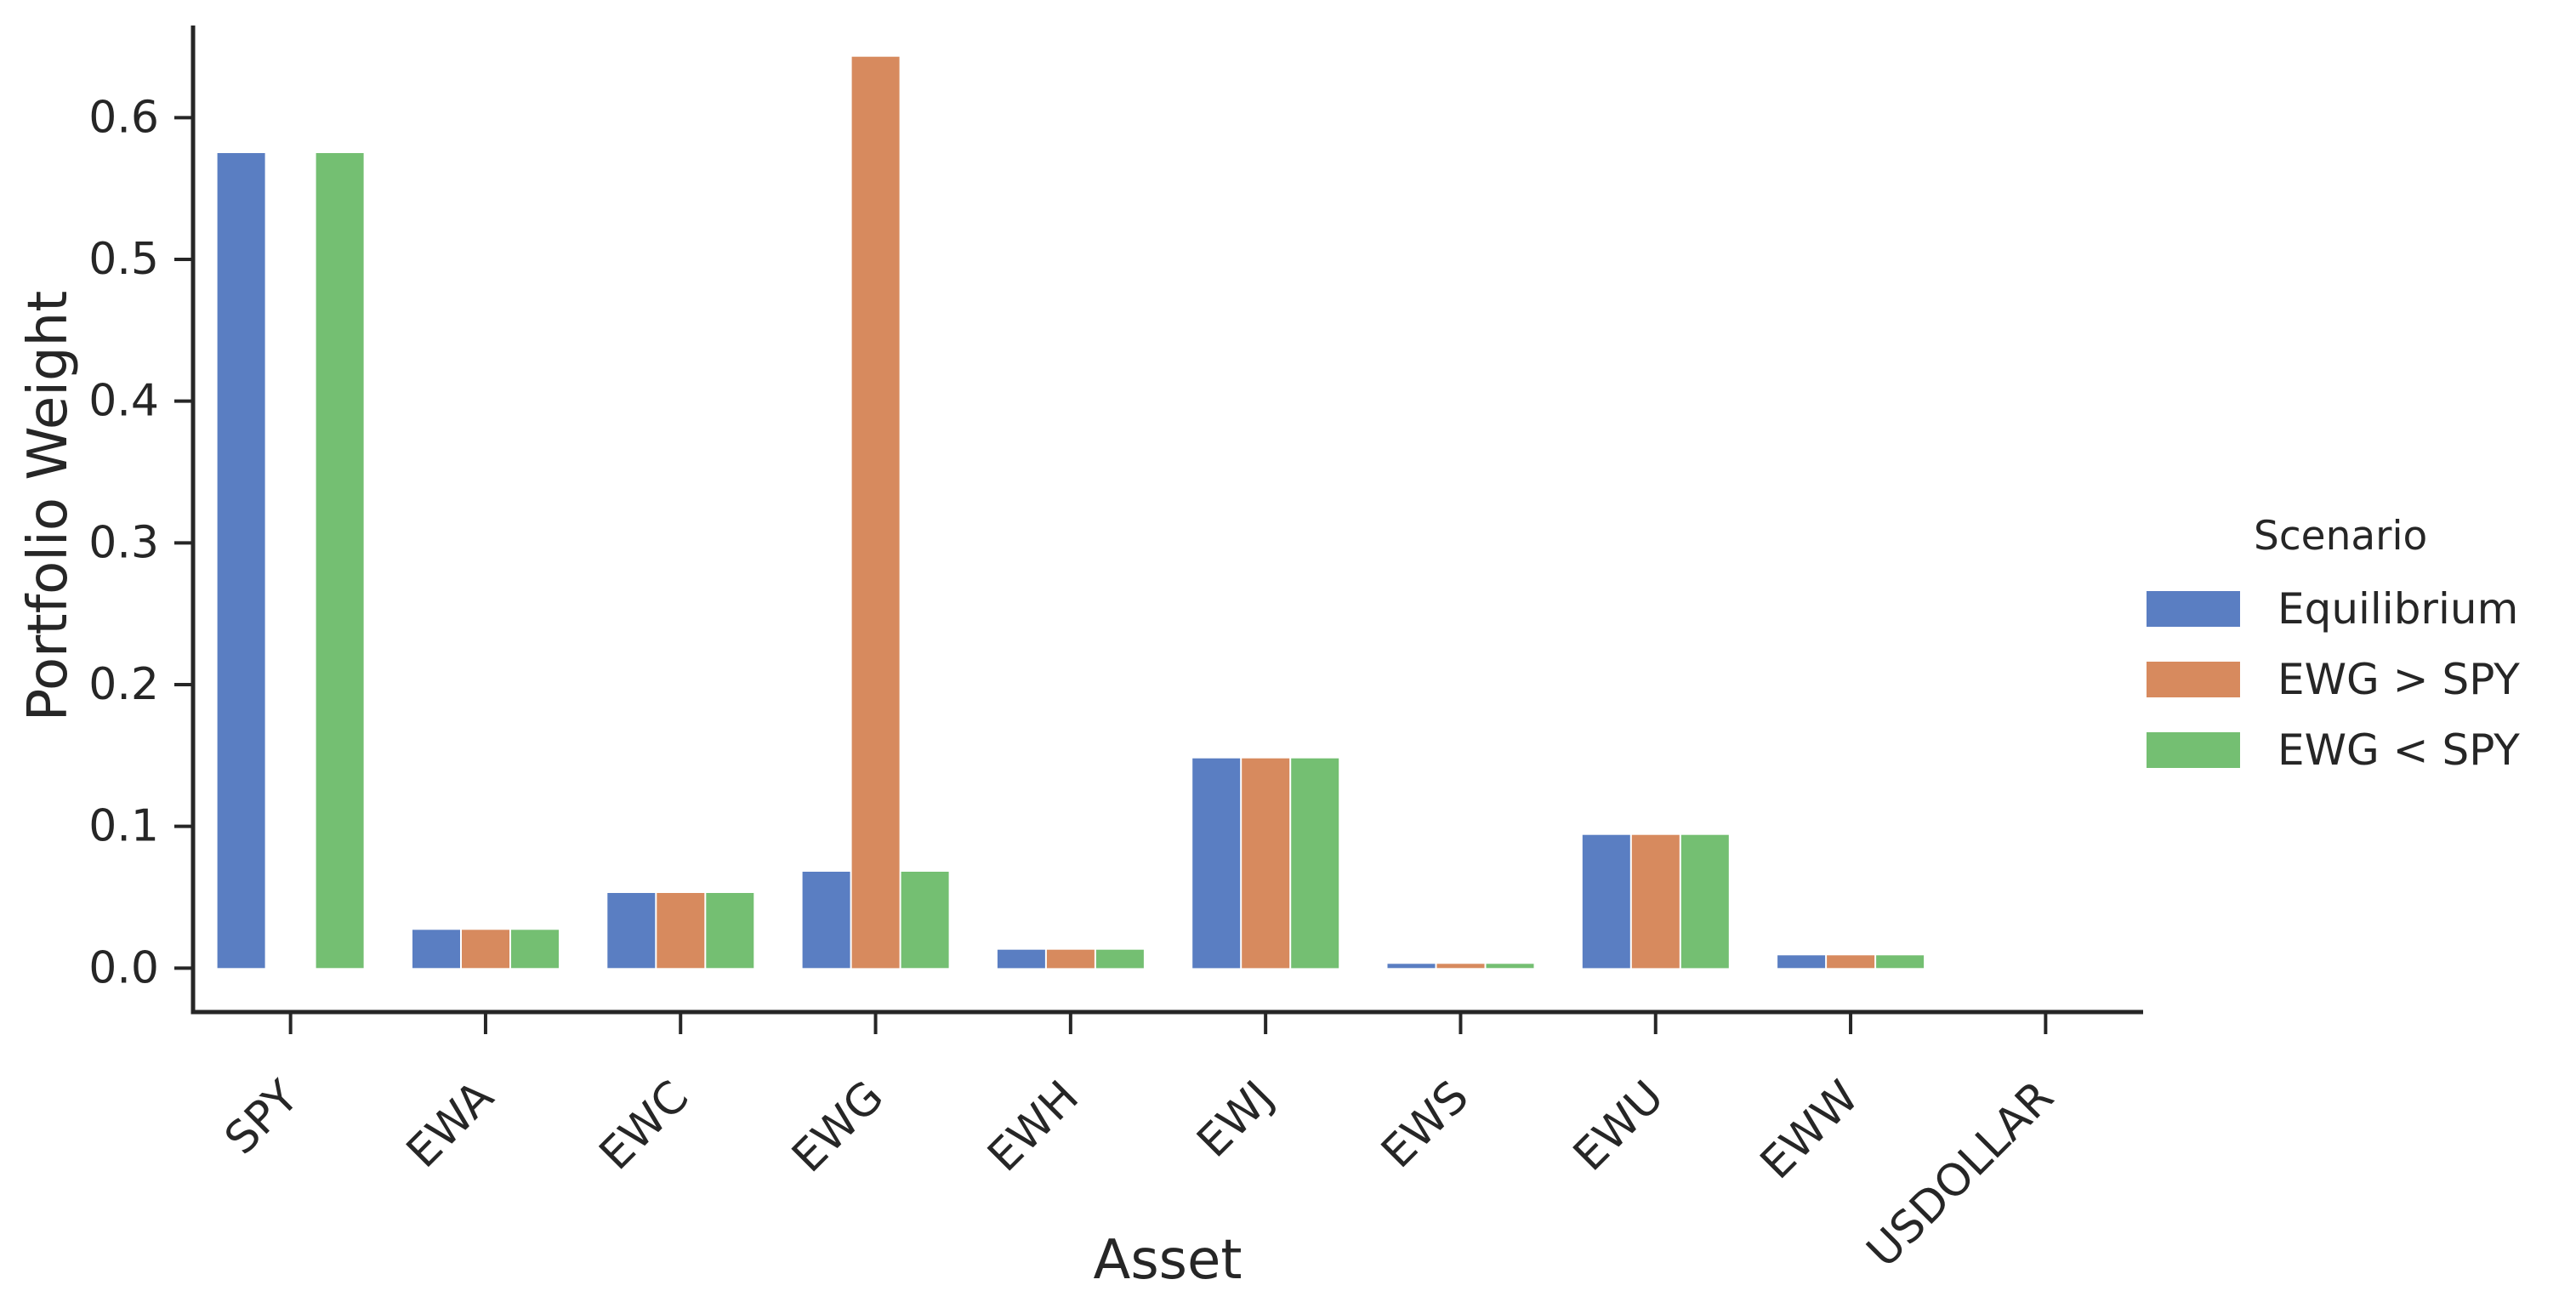 The width and height of the screenshot is (2576, 1308). I want to click on legend-entry-0: Equilibrium, so click(2330, 609).